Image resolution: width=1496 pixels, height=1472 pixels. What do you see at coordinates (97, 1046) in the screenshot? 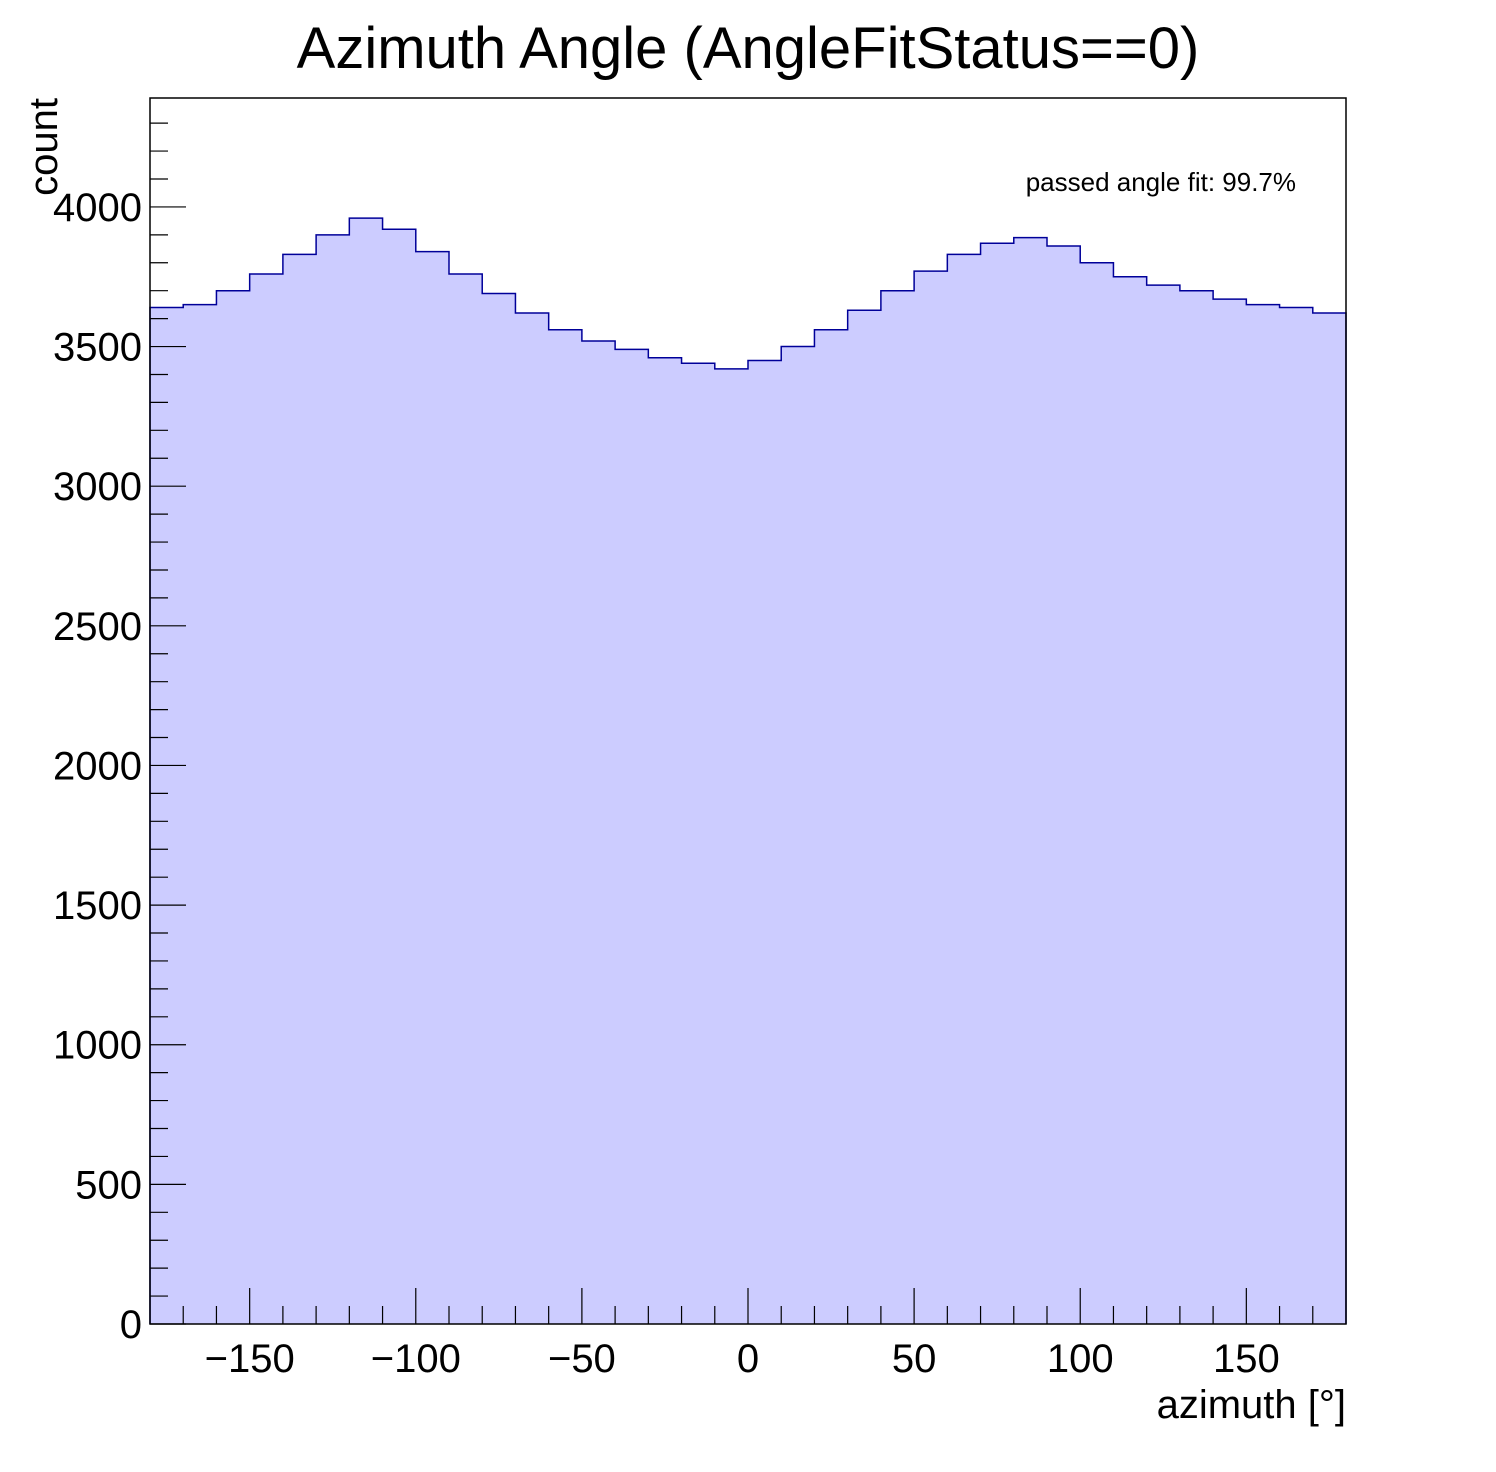
I see `y-tick-label: 1000` at bounding box center [97, 1046].